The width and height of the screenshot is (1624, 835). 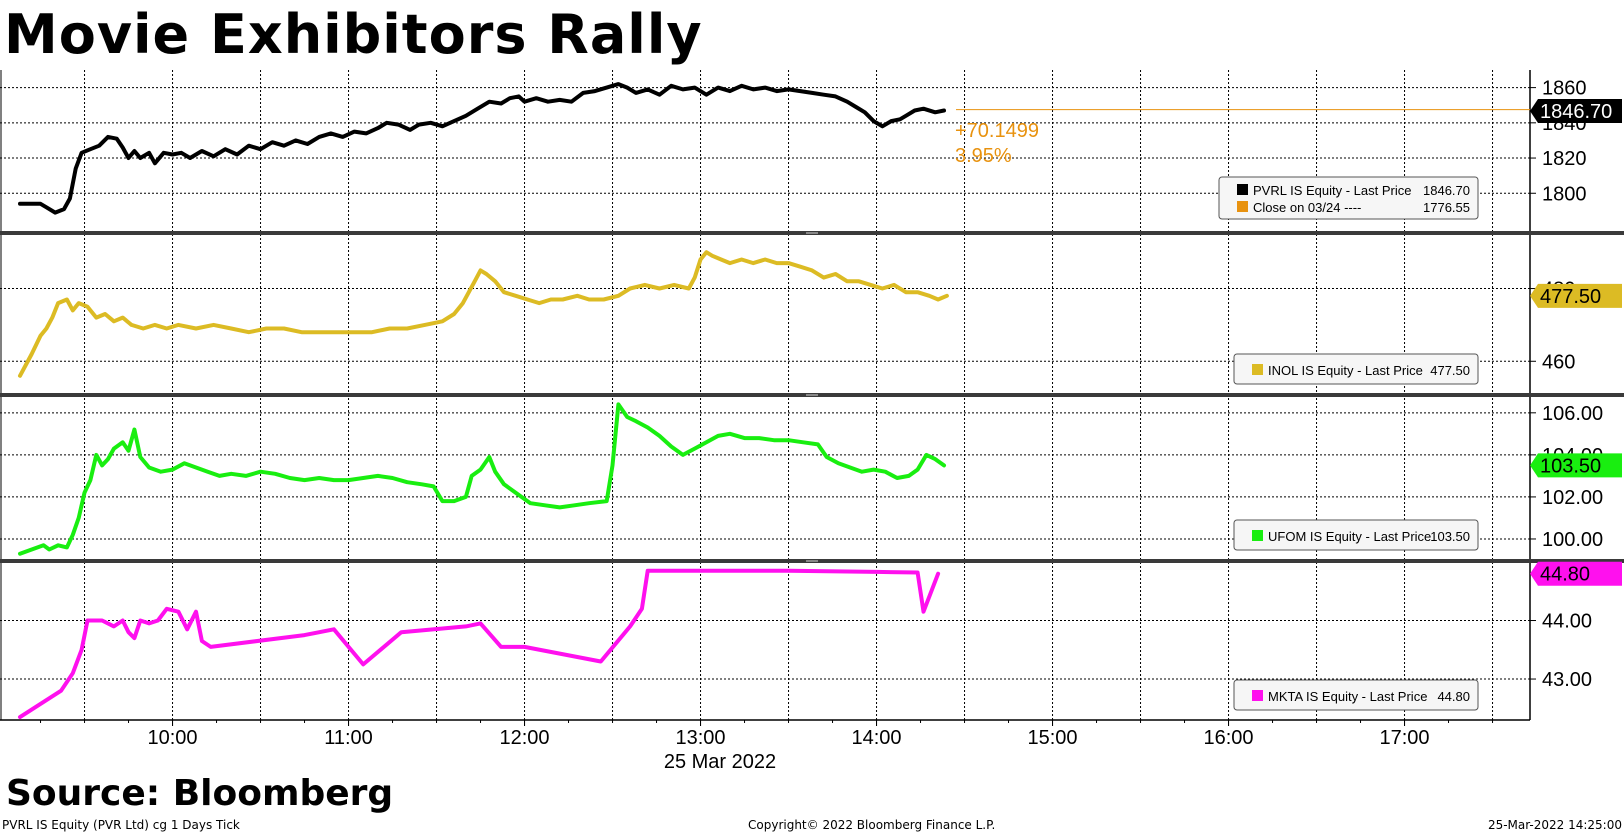 What do you see at coordinates (1229, 738) in the screenshot?
I see `x-tick-label: 16:00` at bounding box center [1229, 738].